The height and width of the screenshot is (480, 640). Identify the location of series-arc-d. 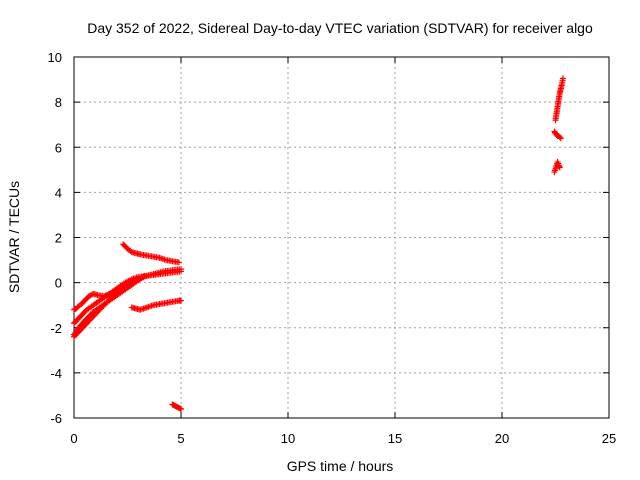
(96, 314).